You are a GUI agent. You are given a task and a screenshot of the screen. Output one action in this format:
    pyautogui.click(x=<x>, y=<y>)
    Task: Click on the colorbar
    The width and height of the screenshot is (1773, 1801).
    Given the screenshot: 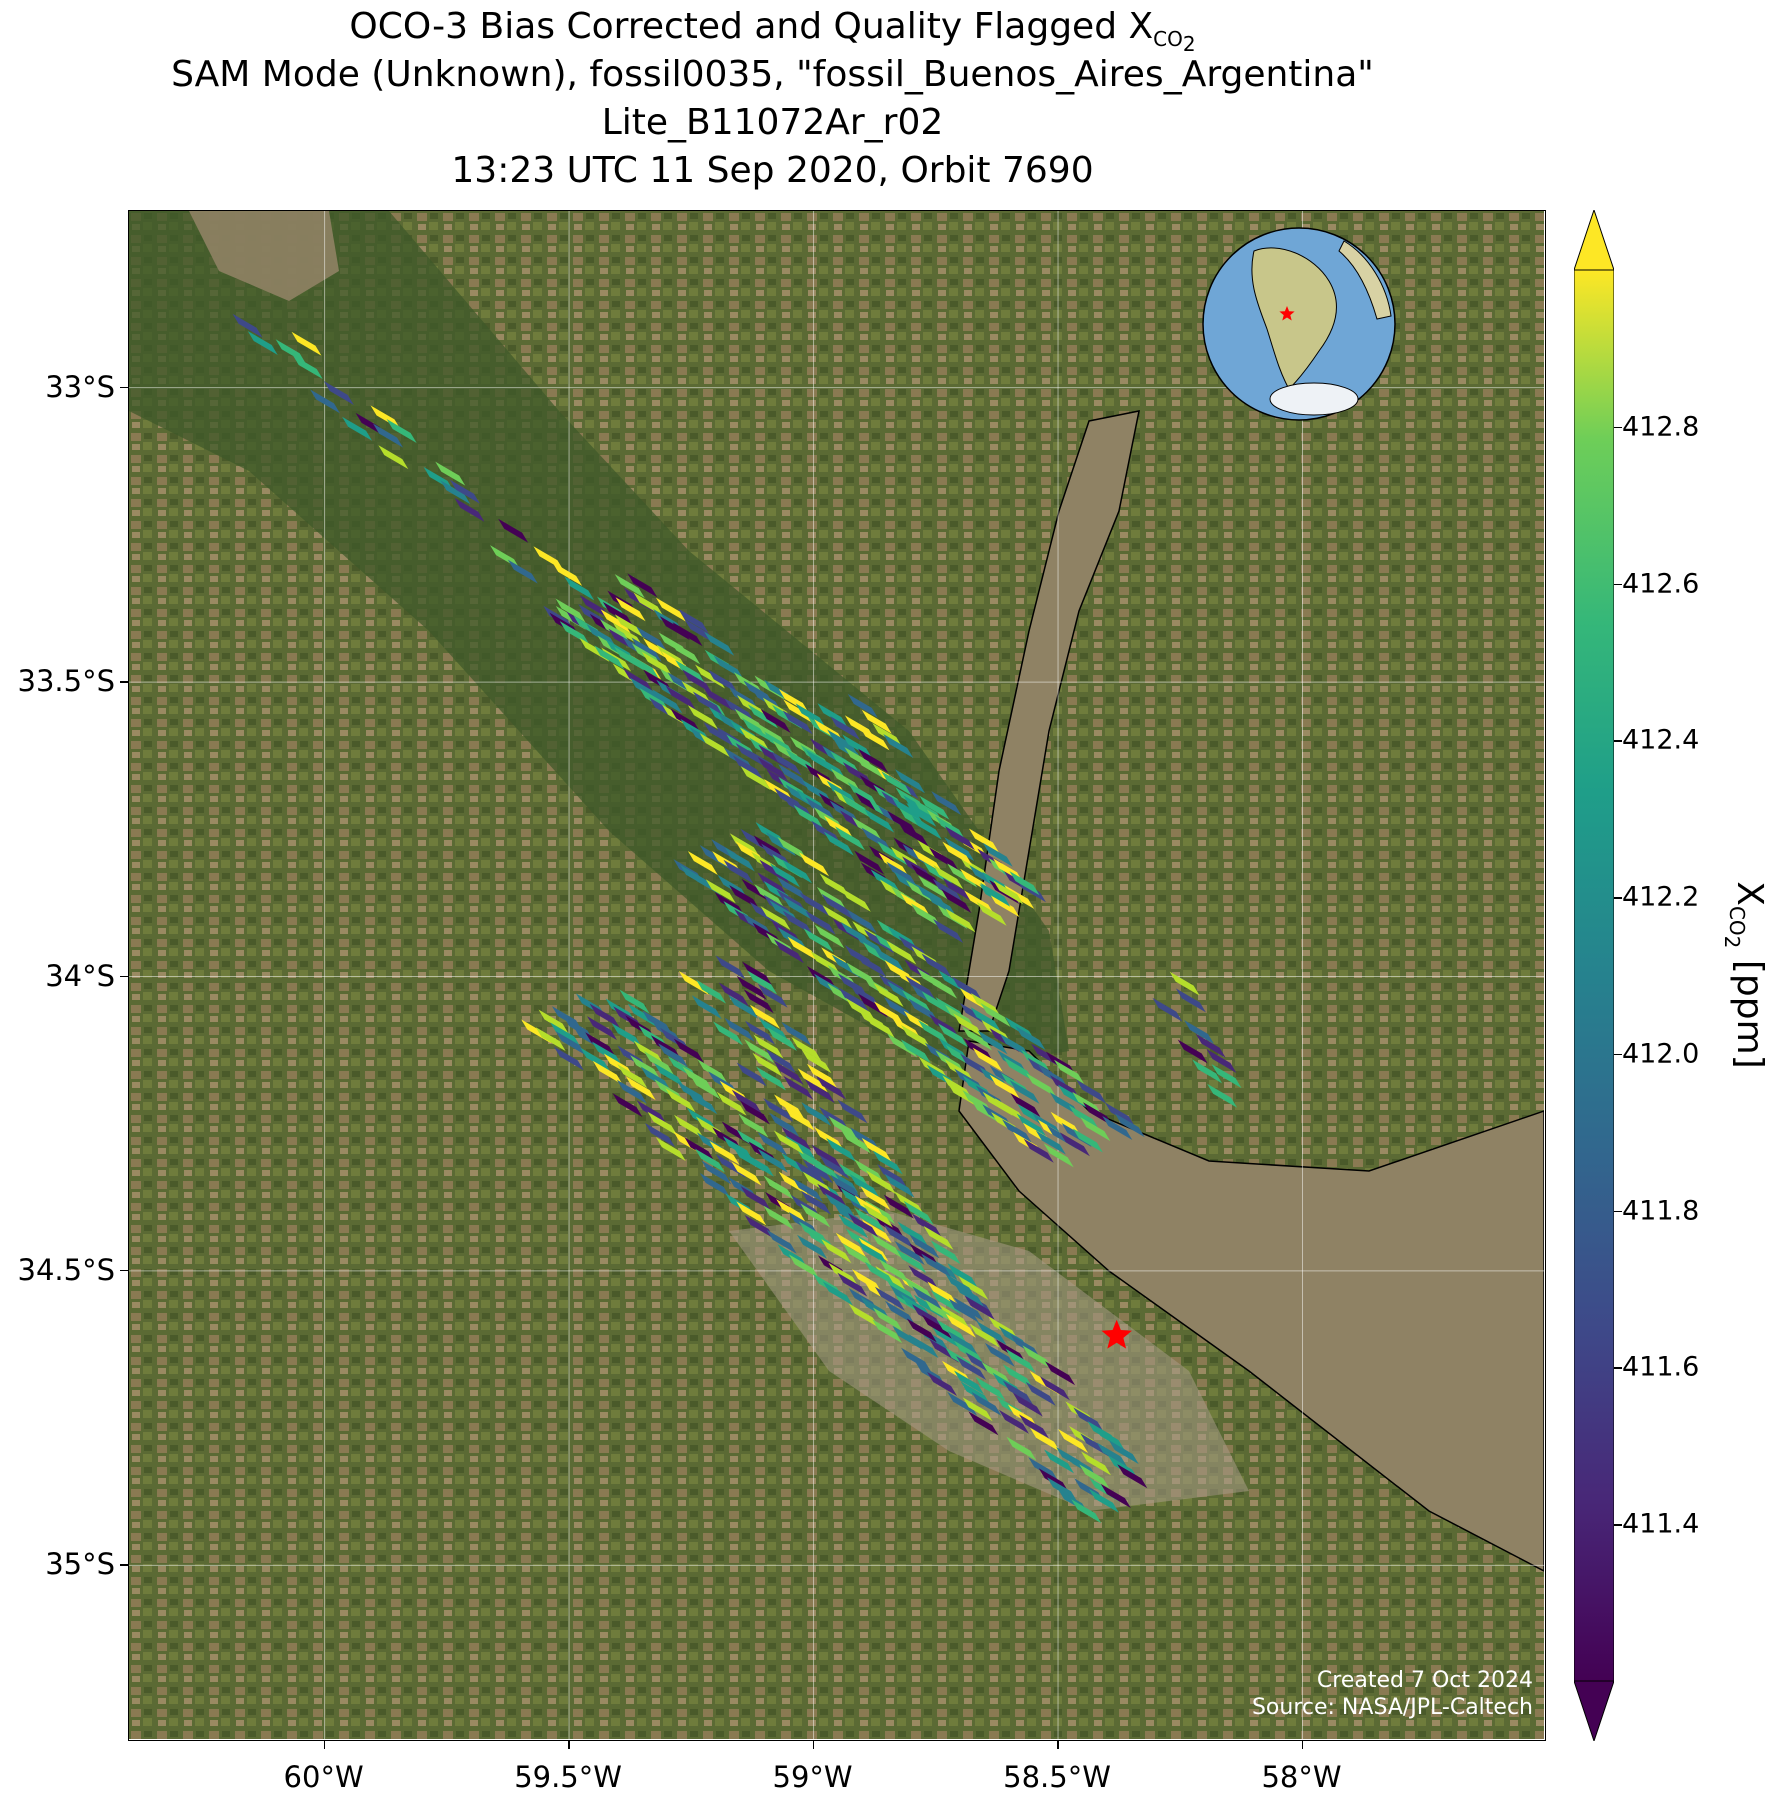 What is the action you would take?
    pyautogui.click(x=1594, y=975)
    